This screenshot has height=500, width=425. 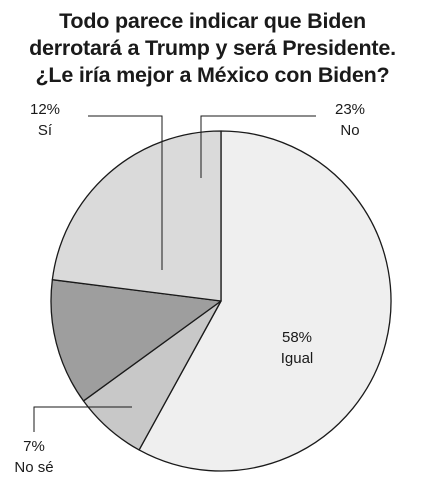 What do you see at coordinates (34, 446) in the screenshot?
I see `label-value-no-se: 7%` at bounding box center [34, 446].